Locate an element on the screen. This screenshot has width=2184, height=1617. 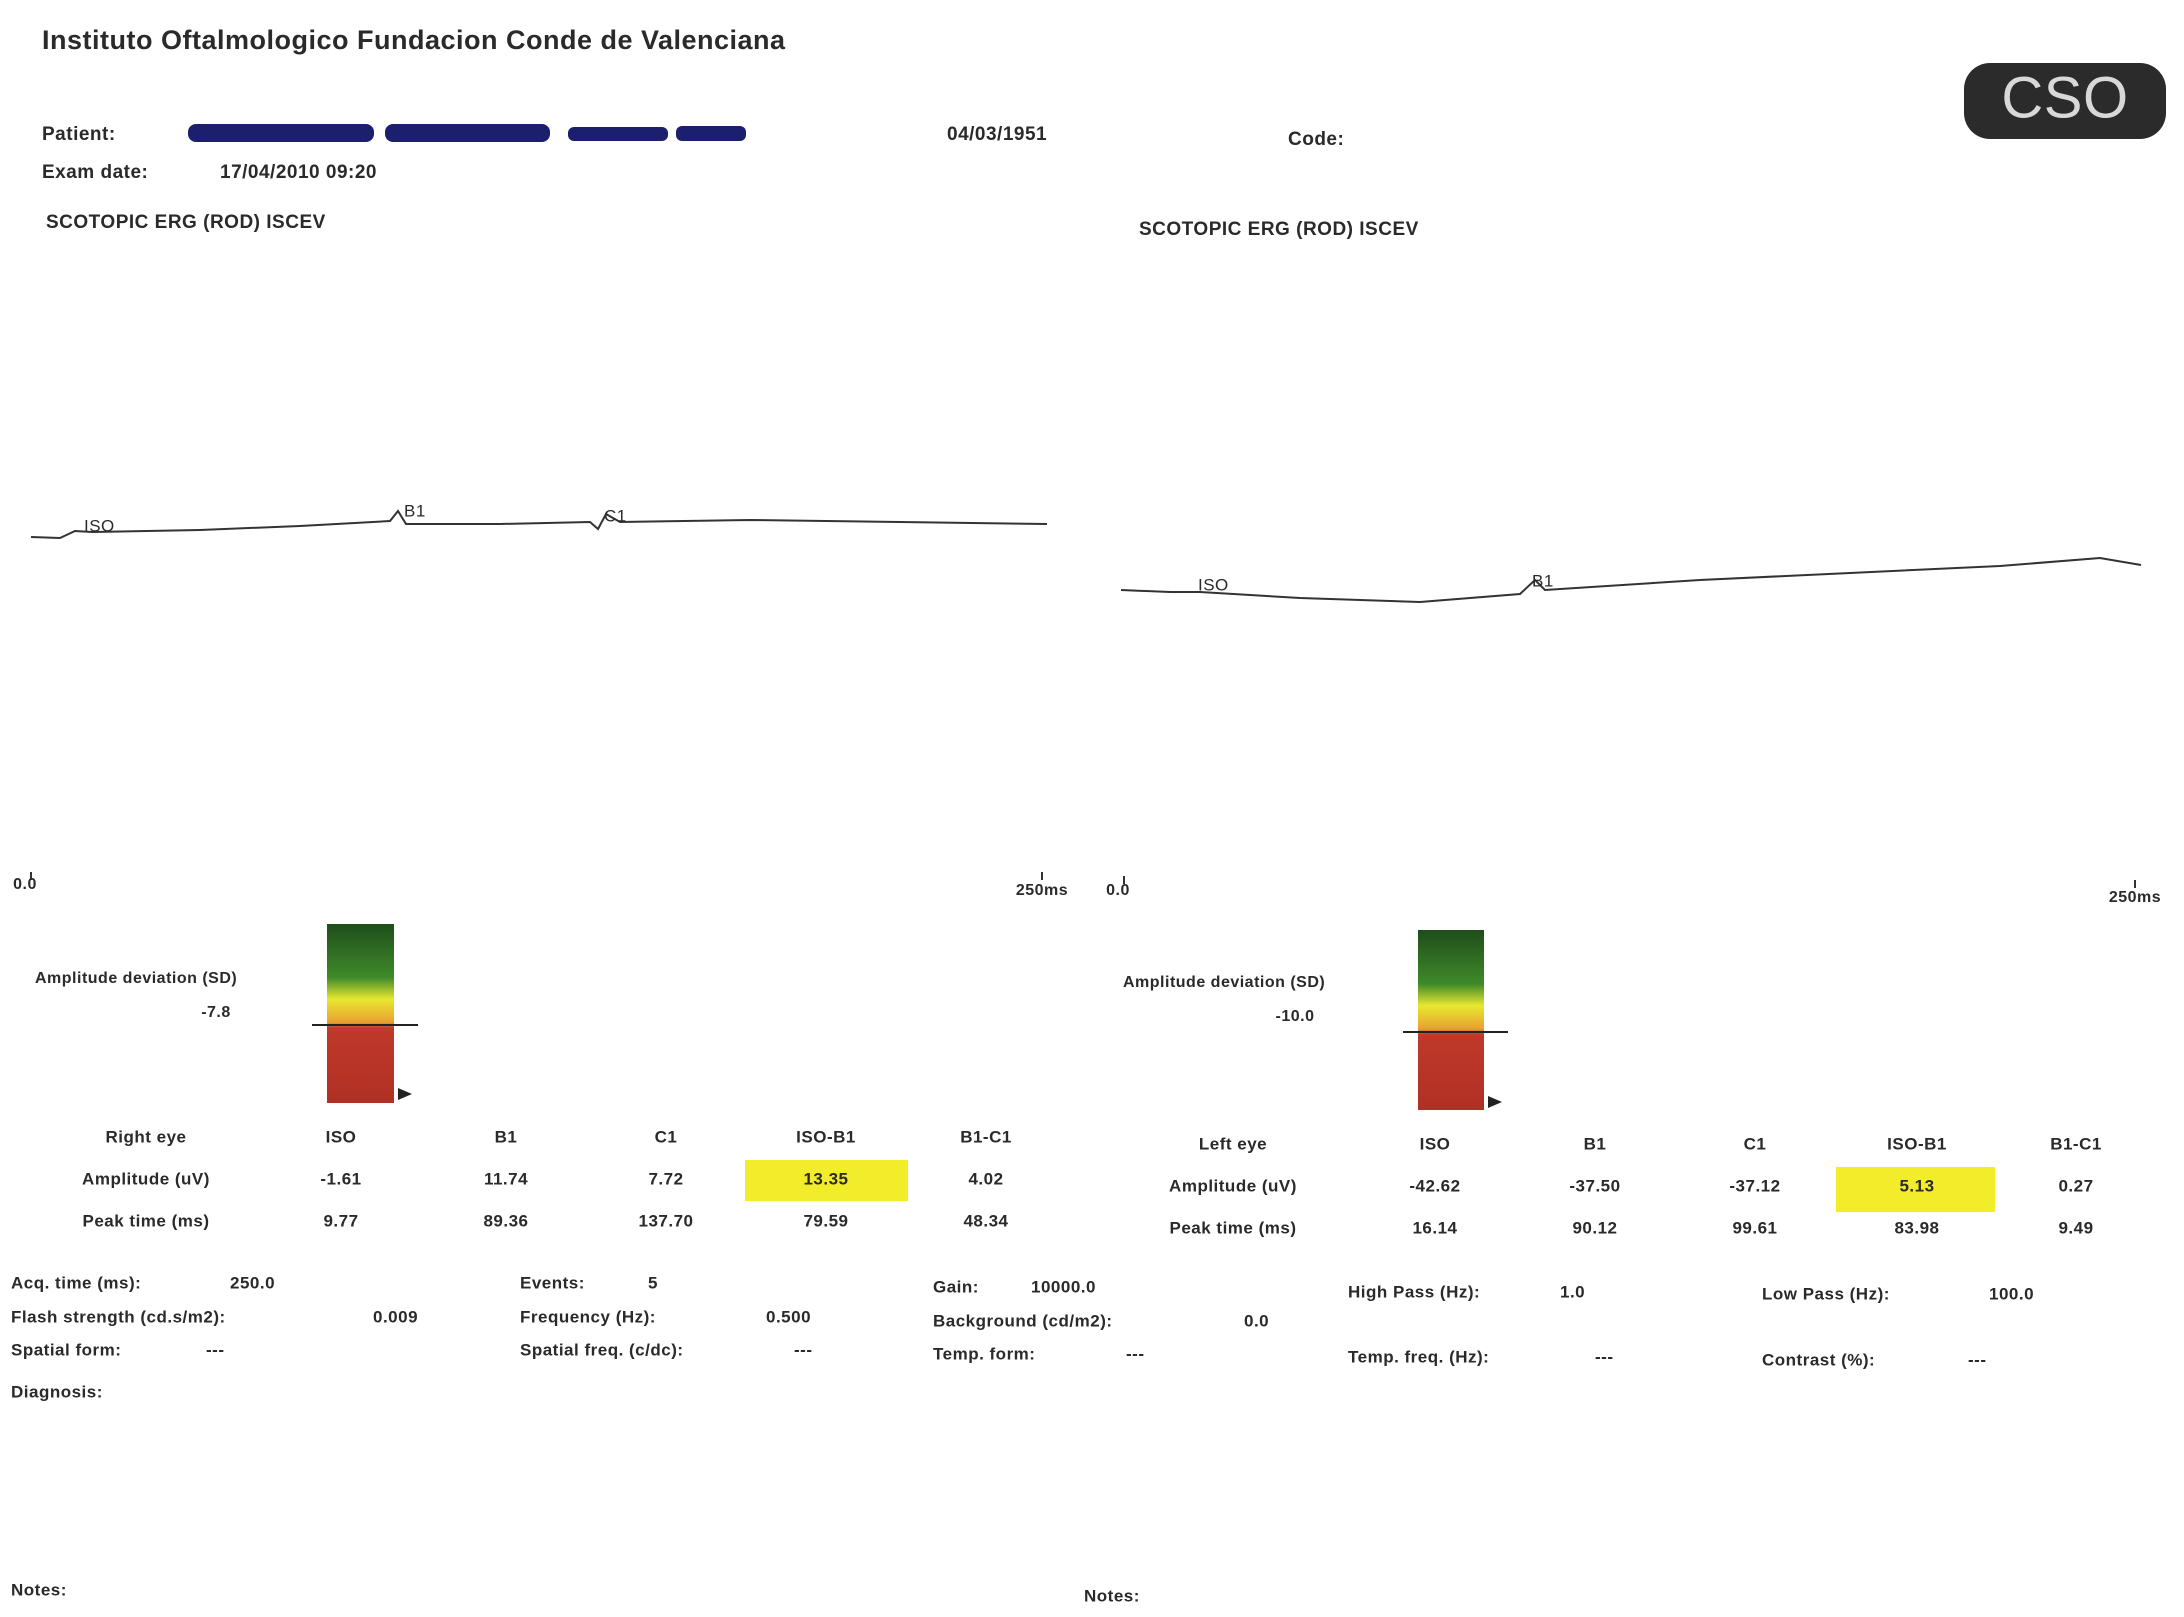
param-value: 5 is located at coordinates (653, 1282).